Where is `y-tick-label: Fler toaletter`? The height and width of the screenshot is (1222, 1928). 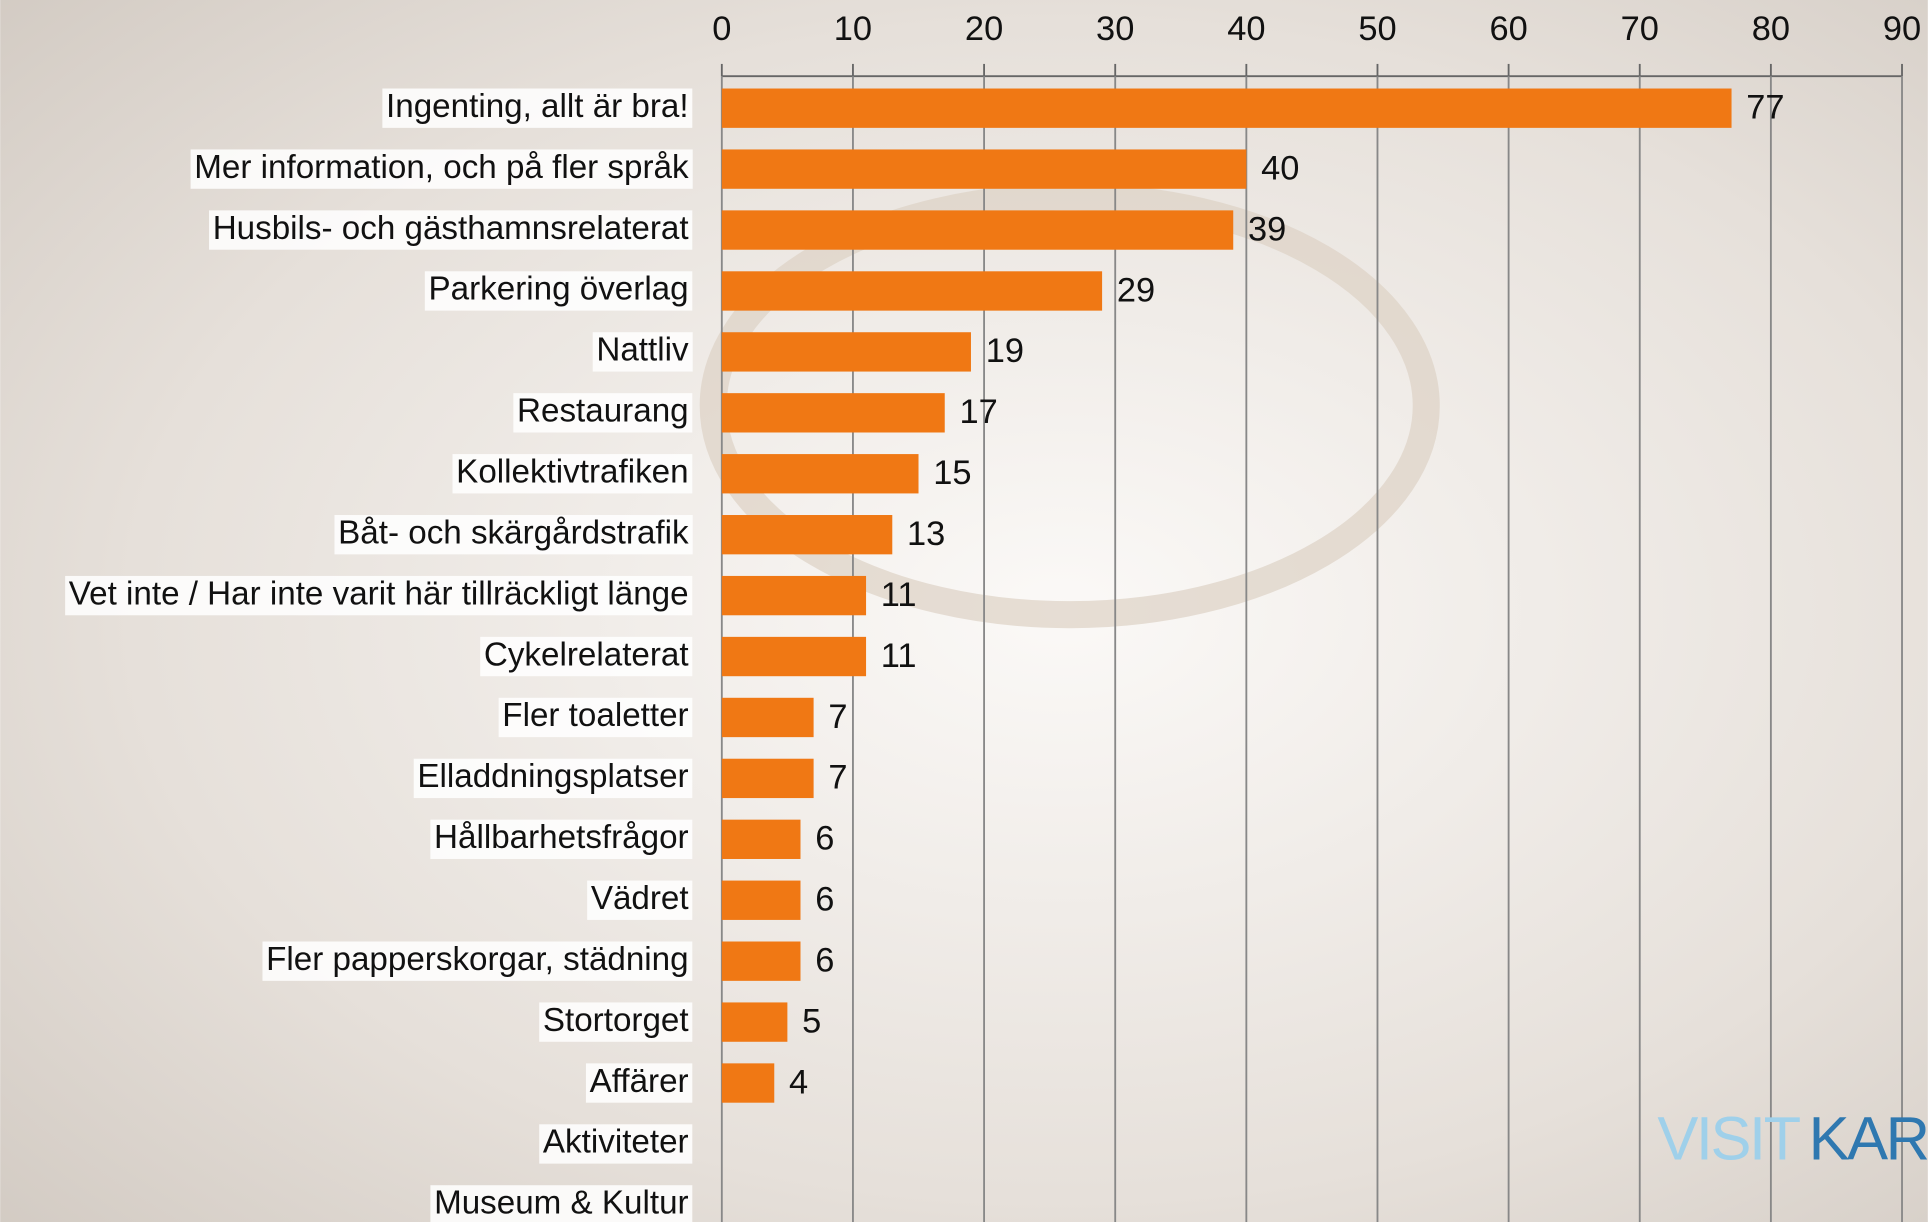
y-tick-label: Fler toaletter is located at coordinates (595, 715).